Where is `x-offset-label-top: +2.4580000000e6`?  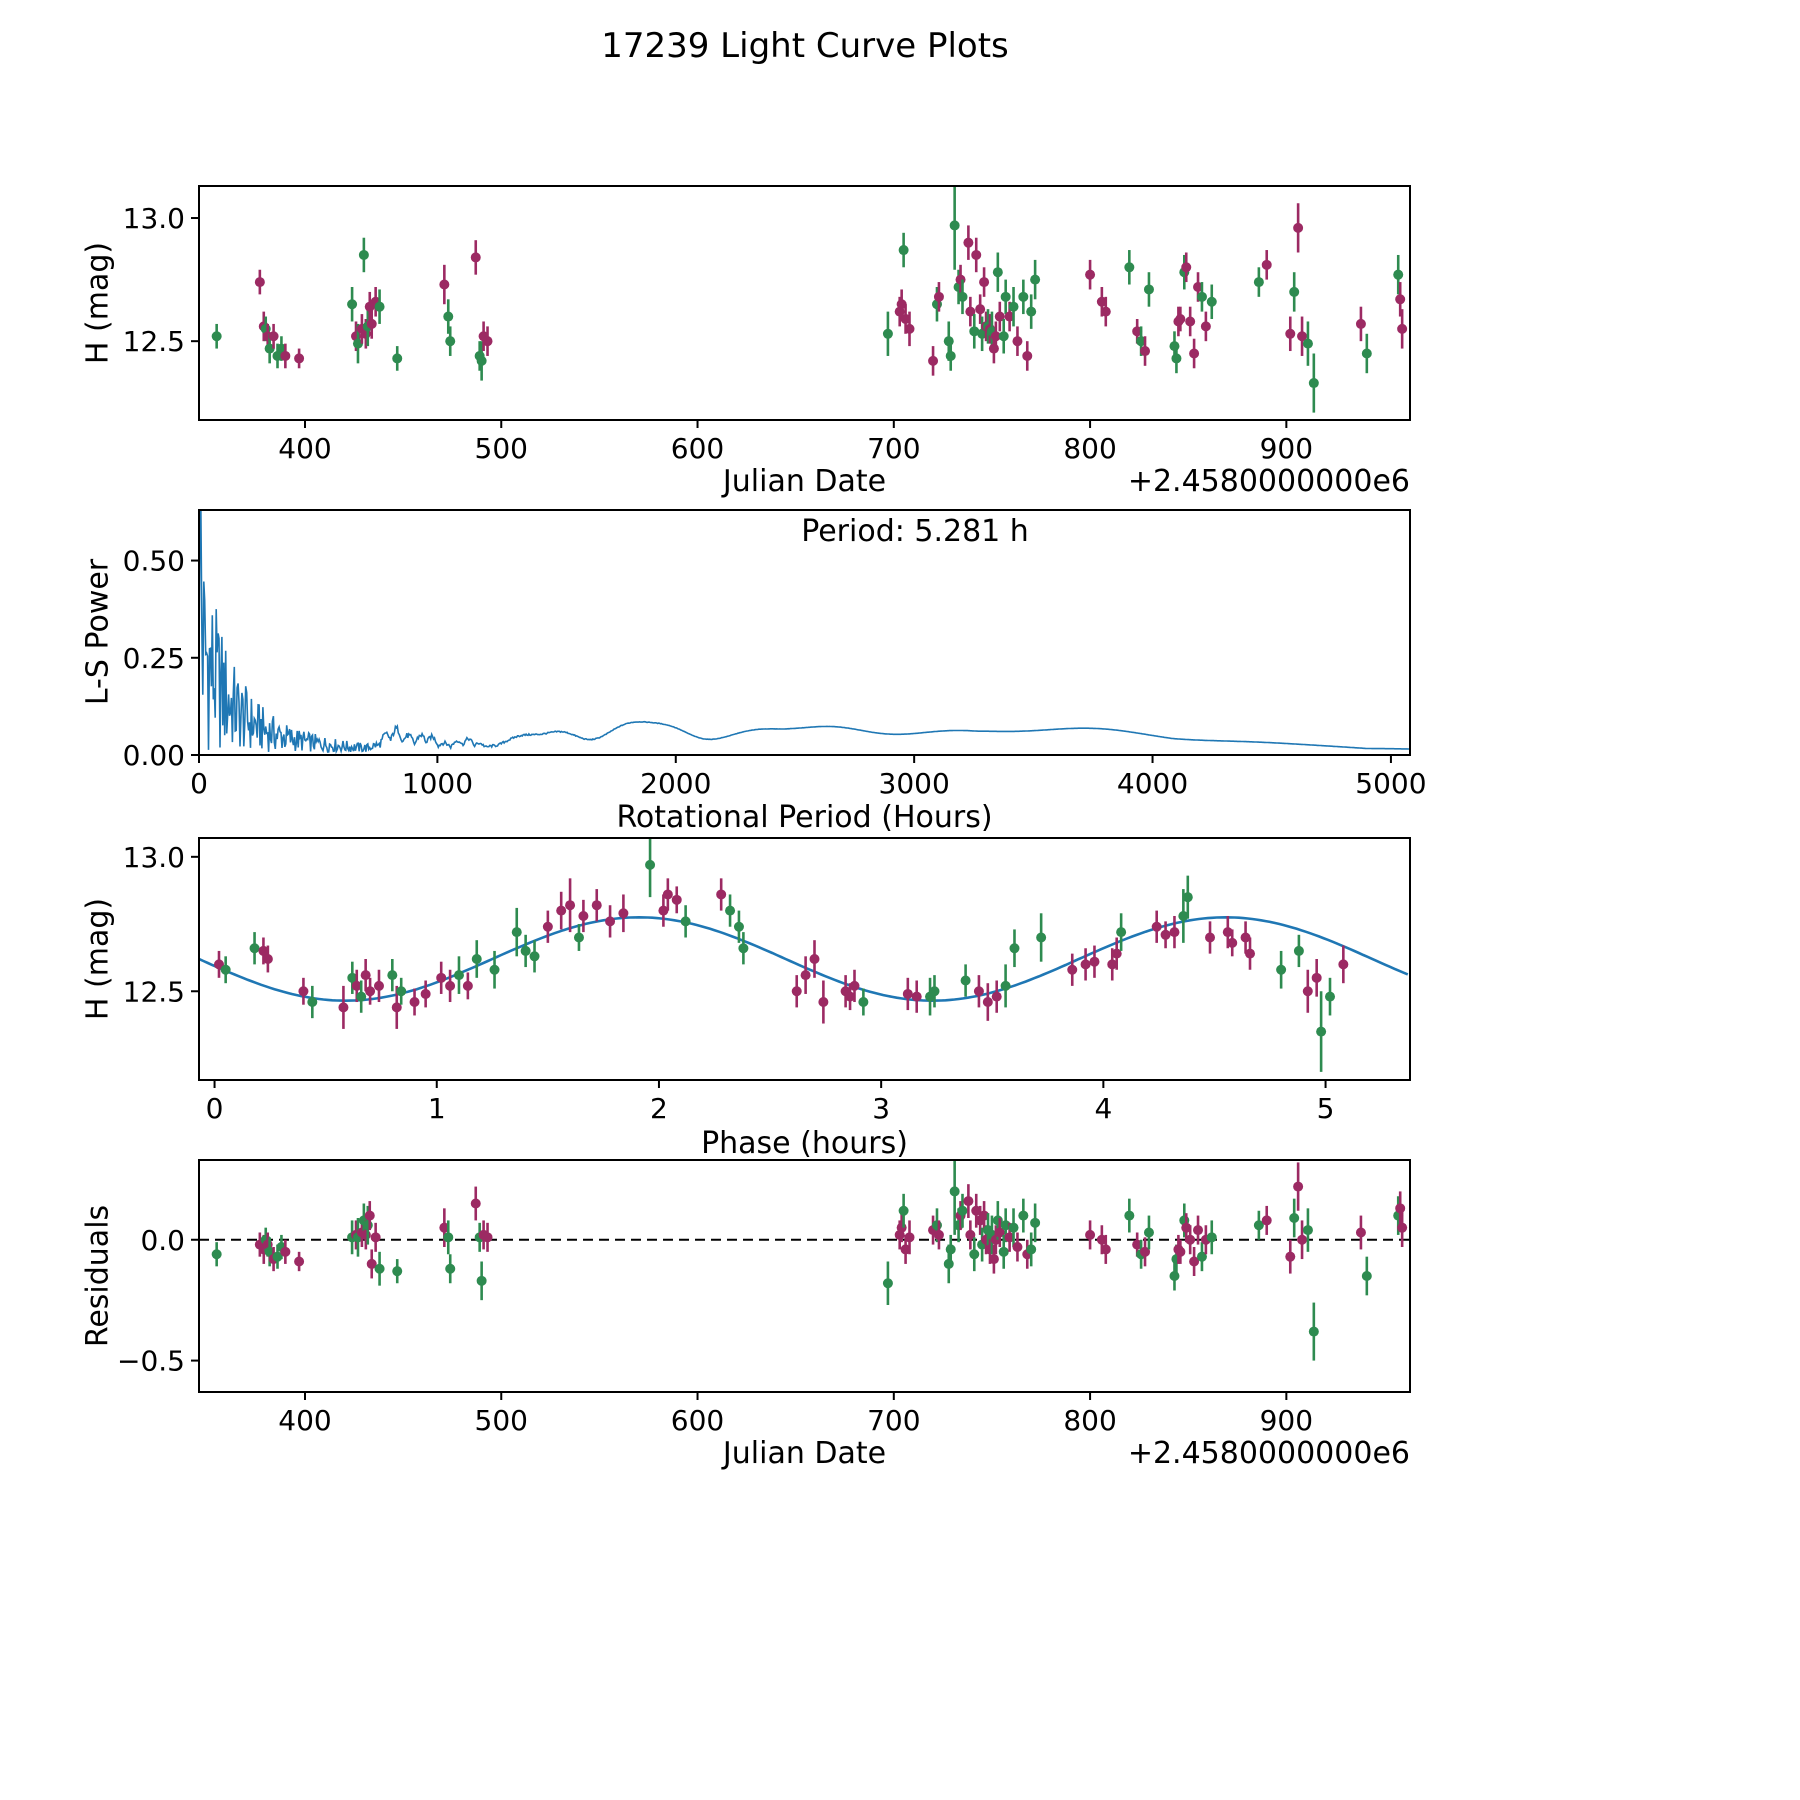 x-offset-label-top: +2.4580000000e6 is located at coordinates (1268, 481).